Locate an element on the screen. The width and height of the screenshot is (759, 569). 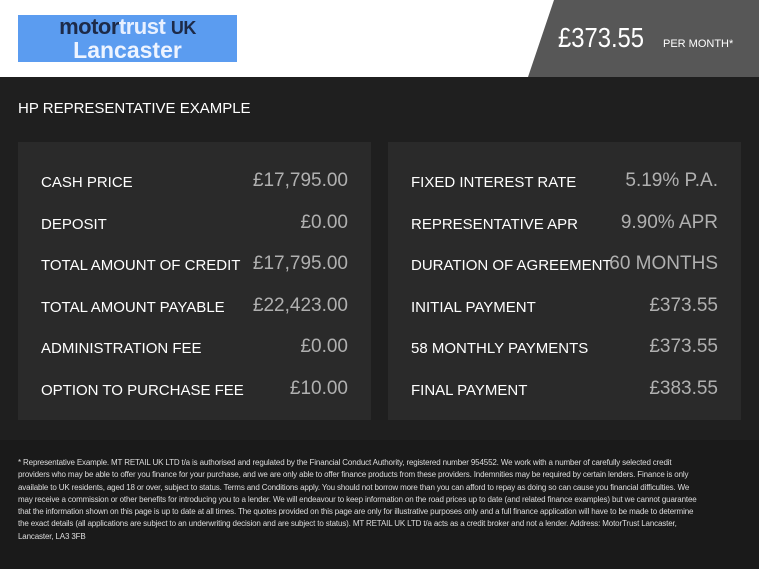
finance-row: REPRESENTATIVE APR 9.90% APR is located at coordinates (564, 224).